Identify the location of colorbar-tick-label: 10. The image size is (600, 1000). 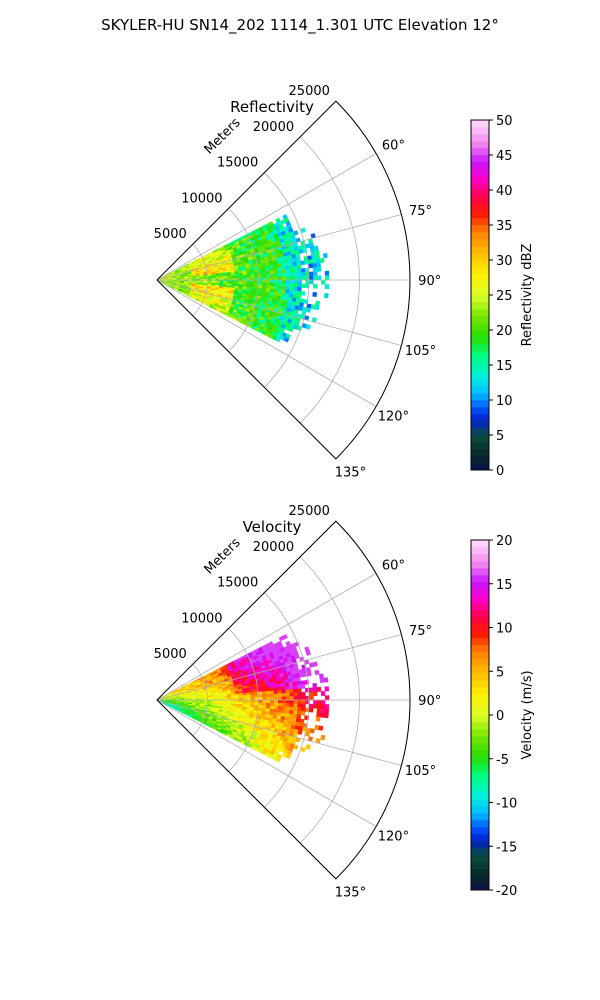
(504, 401).